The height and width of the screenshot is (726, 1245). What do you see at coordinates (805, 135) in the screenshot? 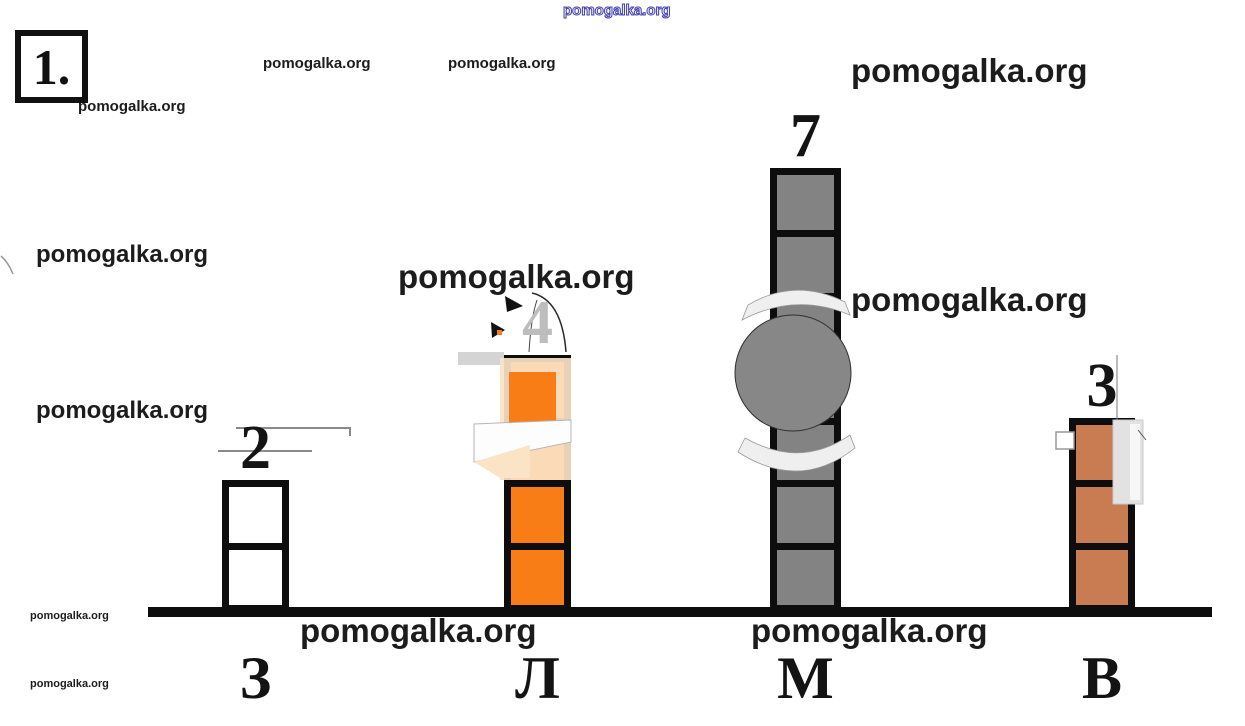
I see `value-label-m: 7` at bounding box center [805, 135].